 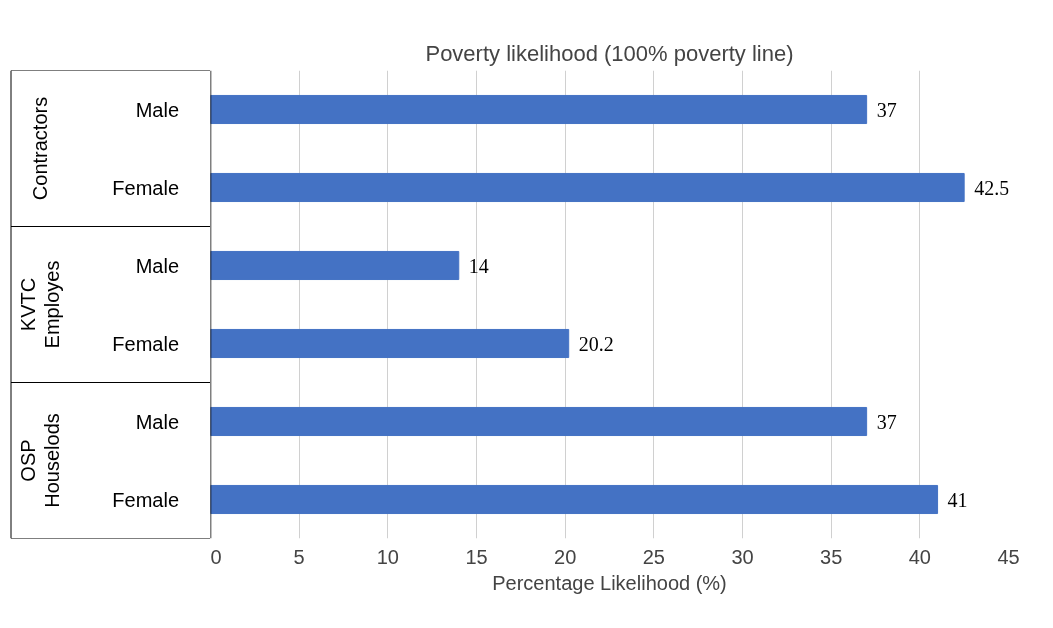 I want to click on x-tick-label: 20, so click(x=565, y=556).